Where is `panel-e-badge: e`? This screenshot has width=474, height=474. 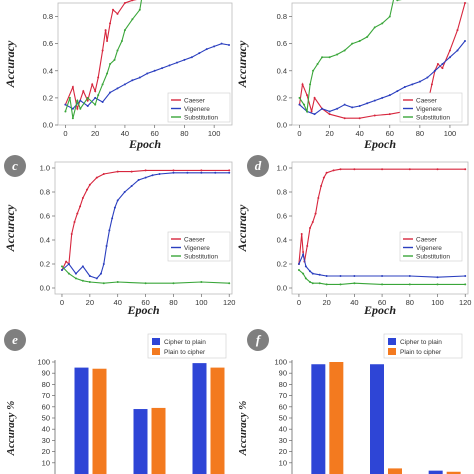 panel-e-badge: e is located at coordinates (15, 340).